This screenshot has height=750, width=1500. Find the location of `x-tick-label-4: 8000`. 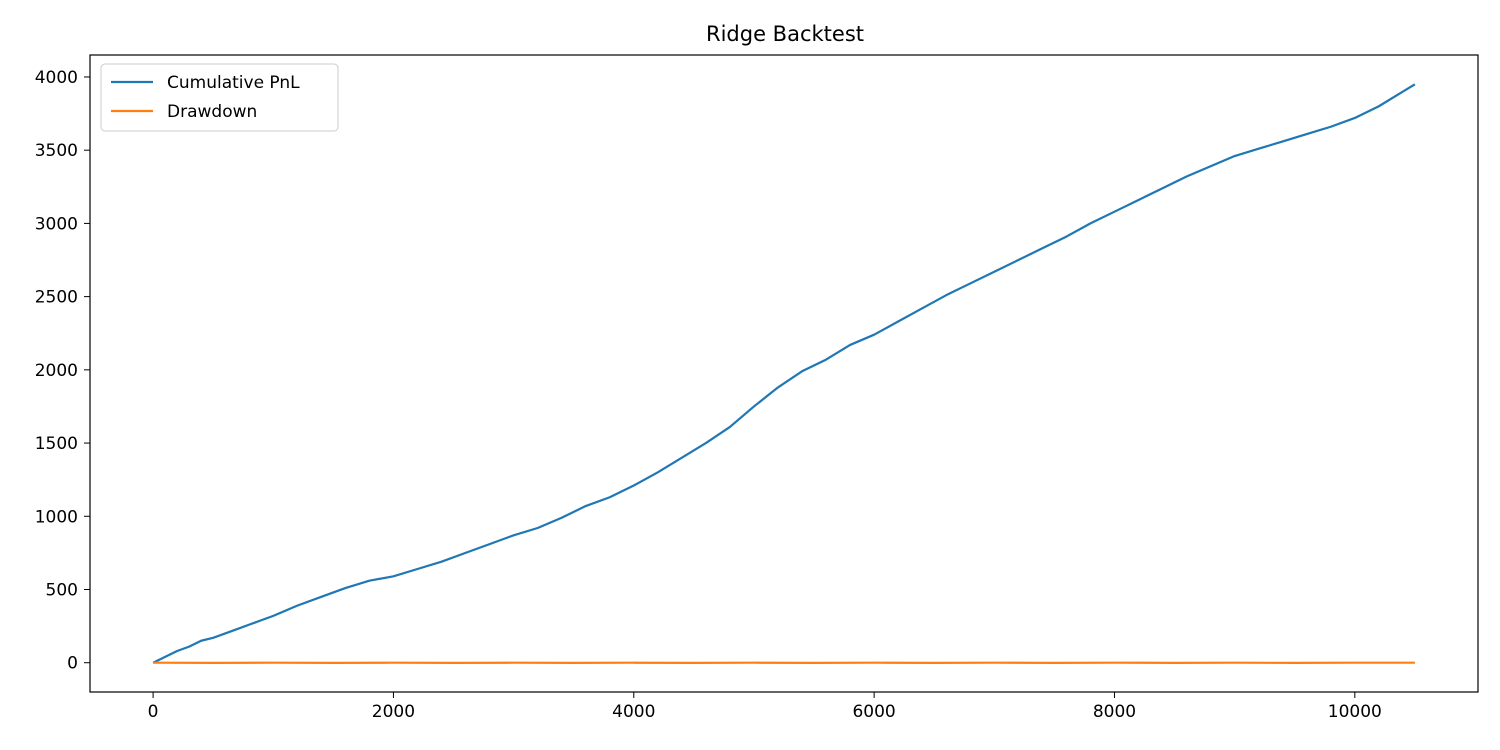

x-tick-label-4: 8000 is located at coordinates (1114, 712).